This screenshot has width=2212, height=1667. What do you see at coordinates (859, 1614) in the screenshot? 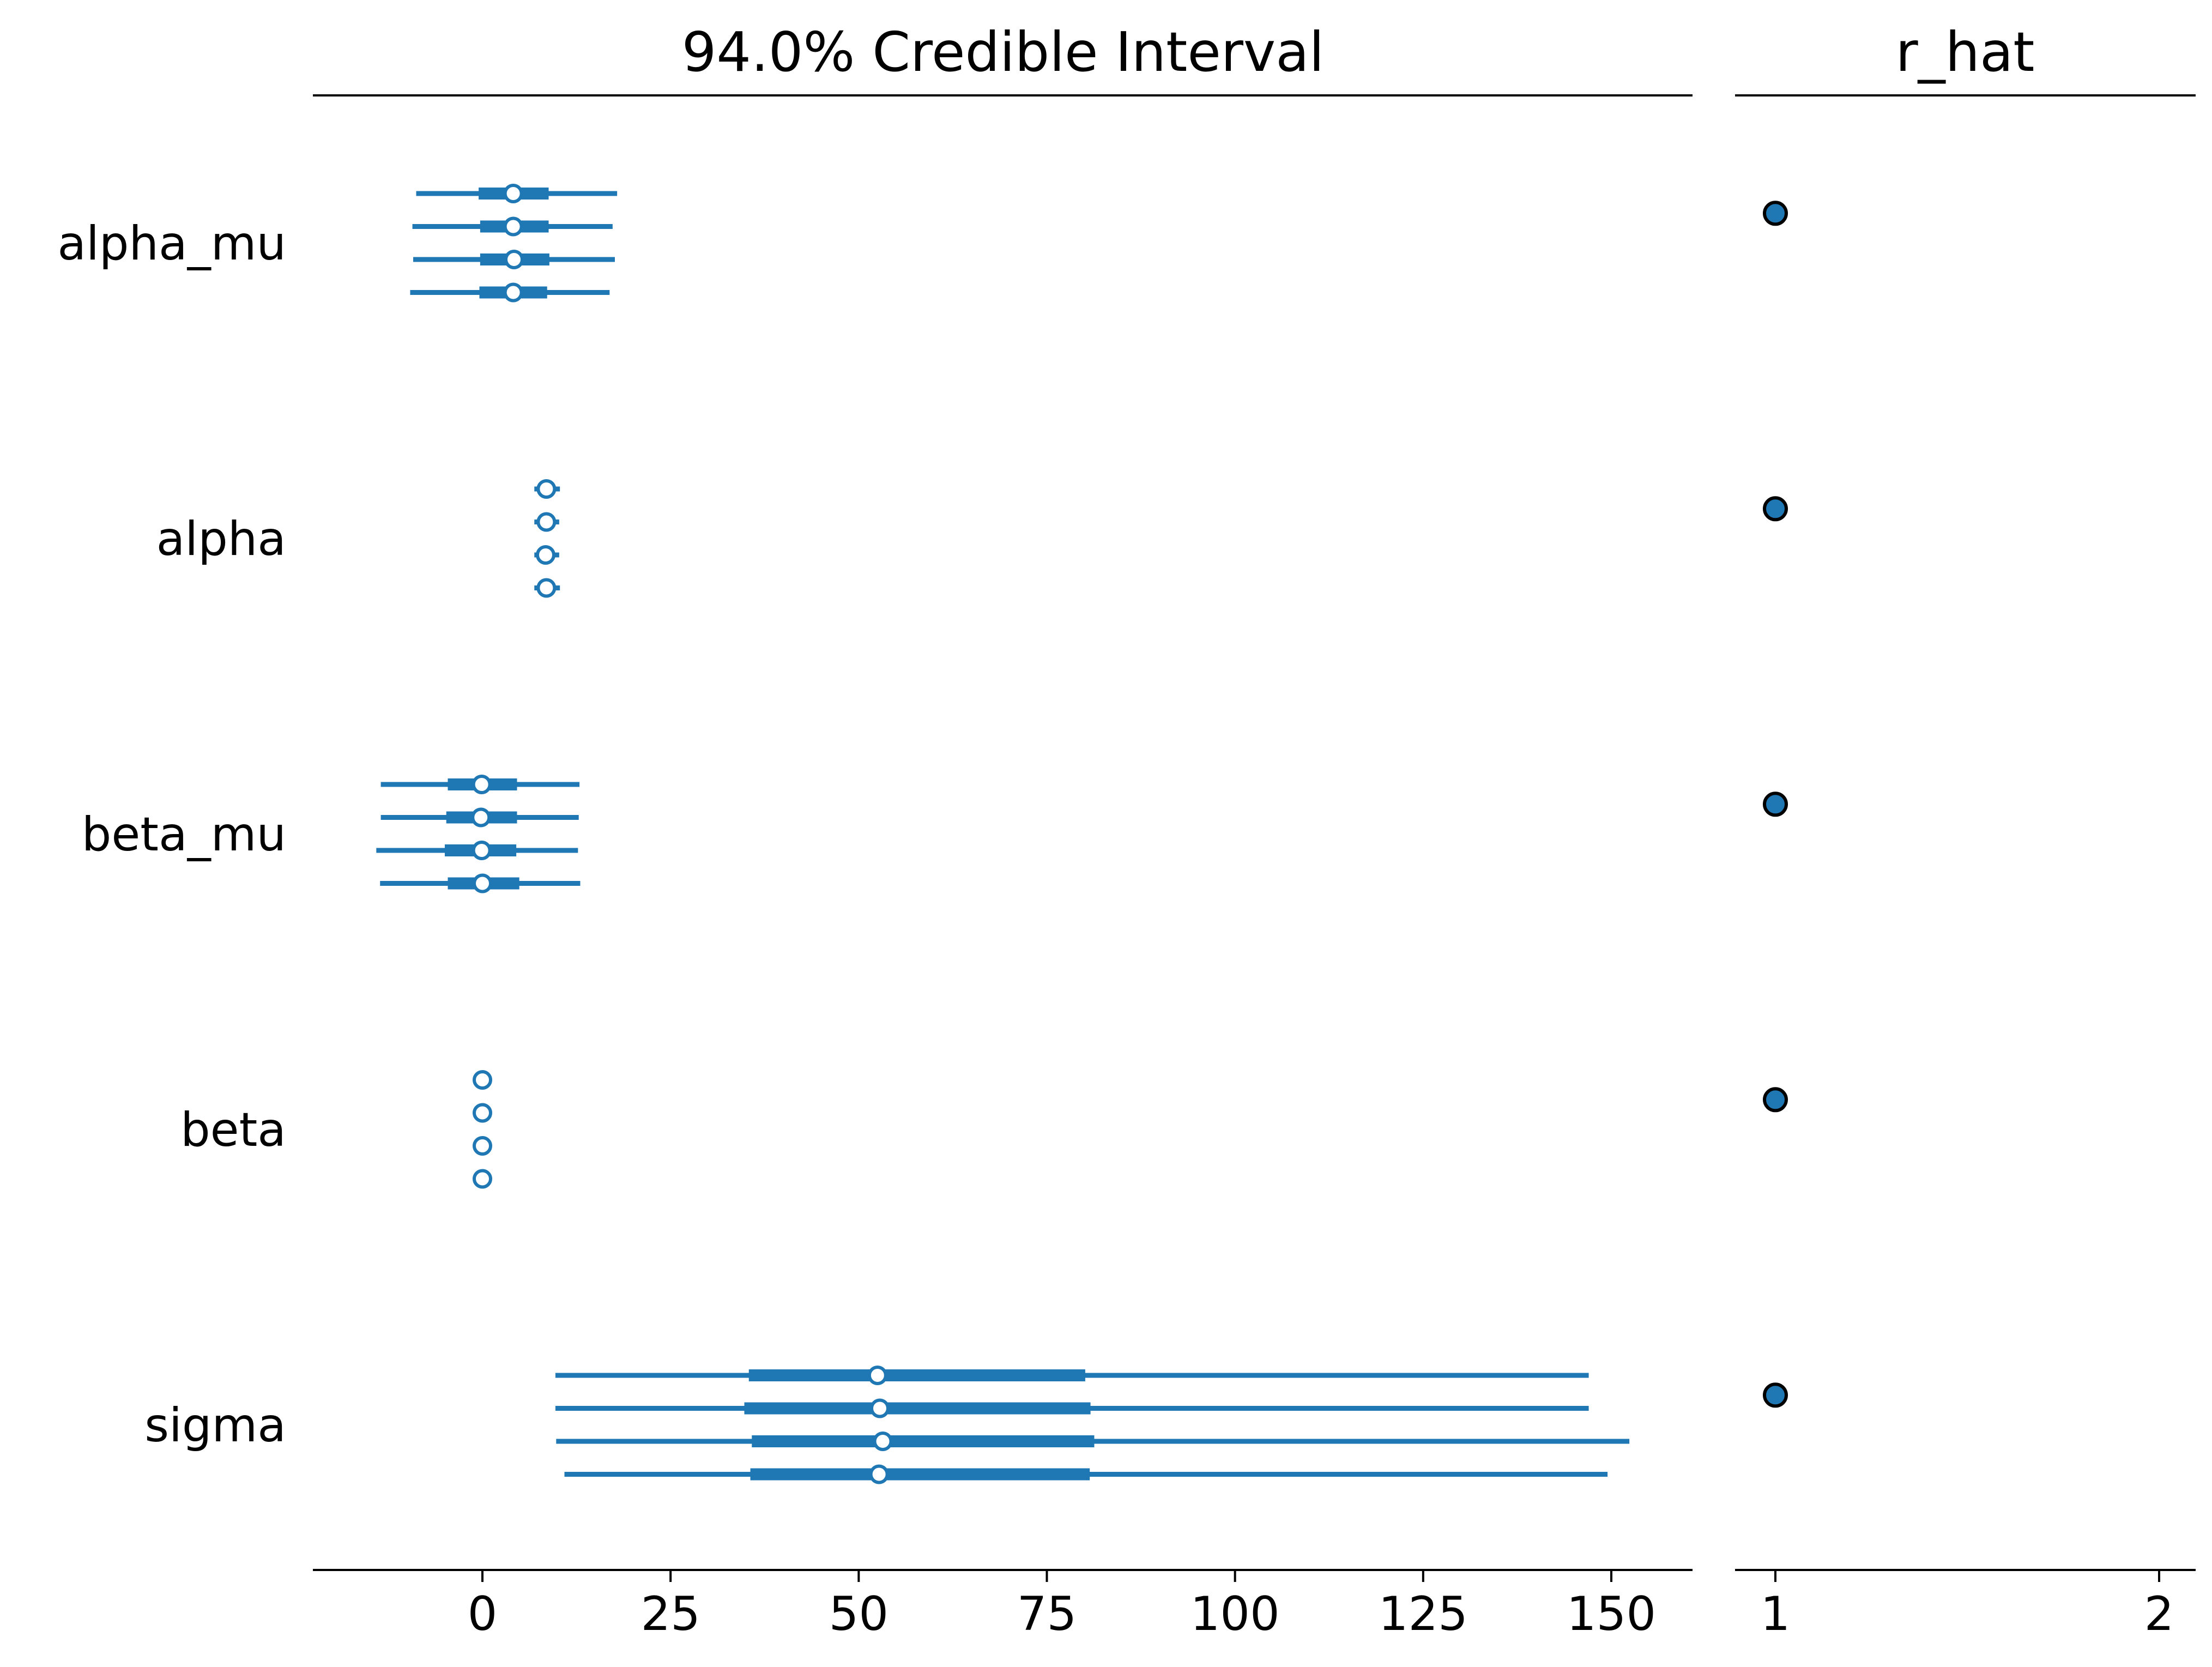
I see `ci-tick-label-50: 50` at bounding box center [859, 1614].